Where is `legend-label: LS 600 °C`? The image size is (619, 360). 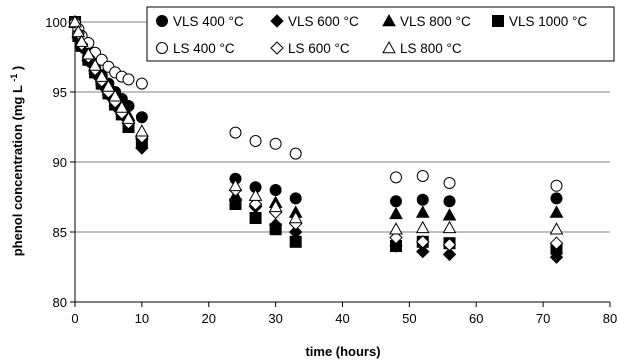
legend-label: LS 600 °C is located at coordinates (319, 48).